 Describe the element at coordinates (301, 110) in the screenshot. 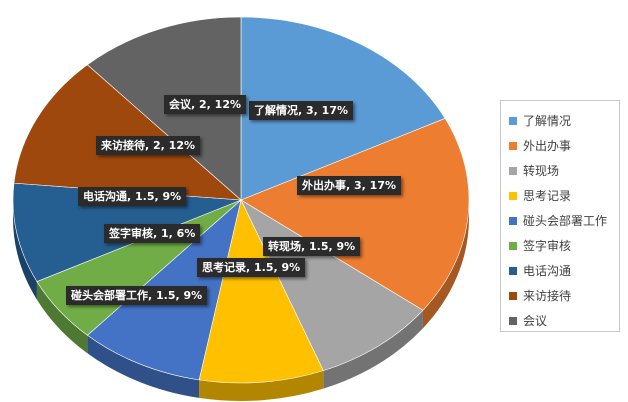

I see `data-label: 了解情况, 3, 17%` at that location.